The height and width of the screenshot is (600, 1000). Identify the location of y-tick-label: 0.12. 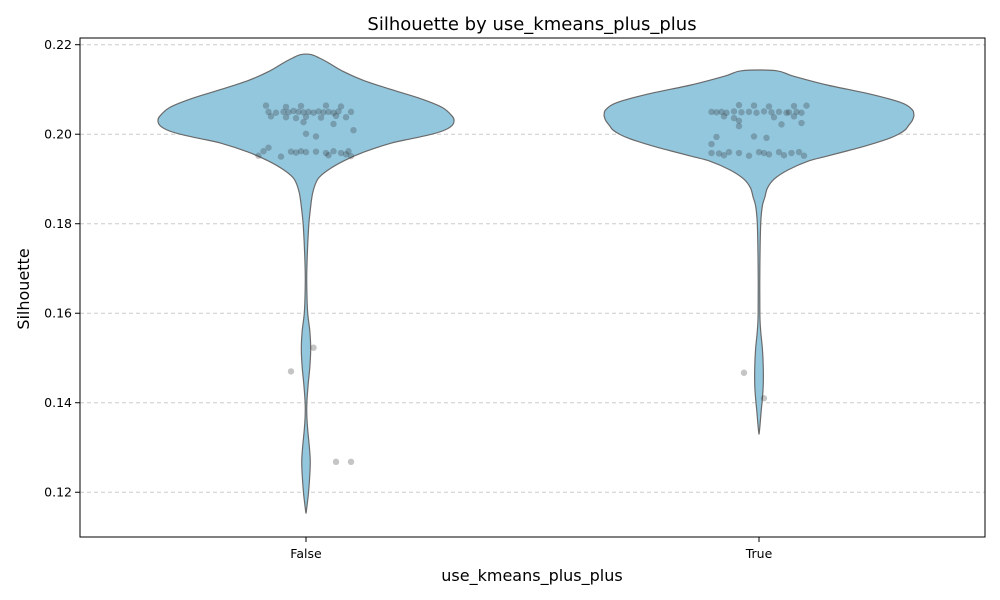
(58, 492).